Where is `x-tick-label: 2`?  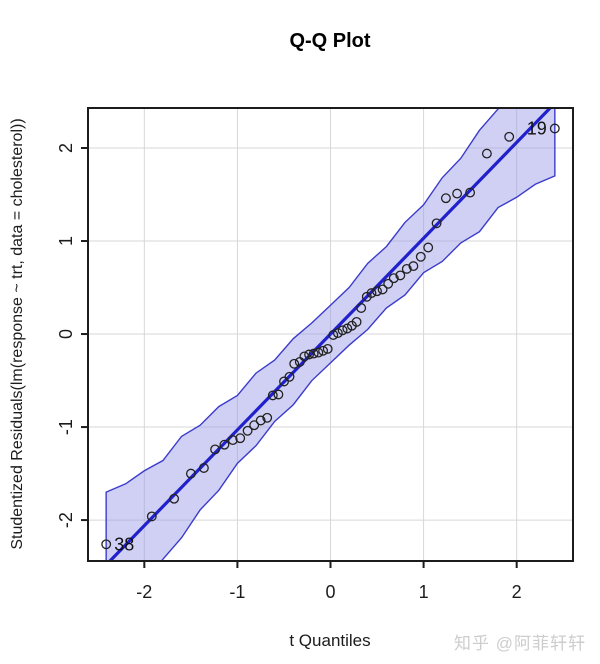 x-tick-label: 2 is located at coordinates (517, 592).